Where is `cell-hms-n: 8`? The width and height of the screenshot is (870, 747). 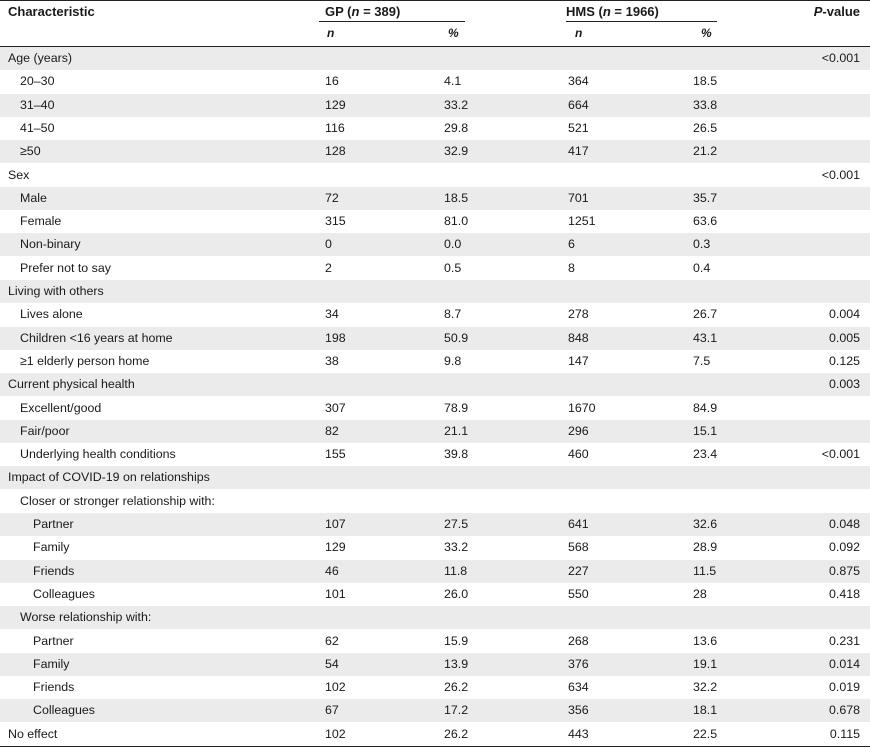 cell-hms-n: 8 is located at coordinates (571, 267).